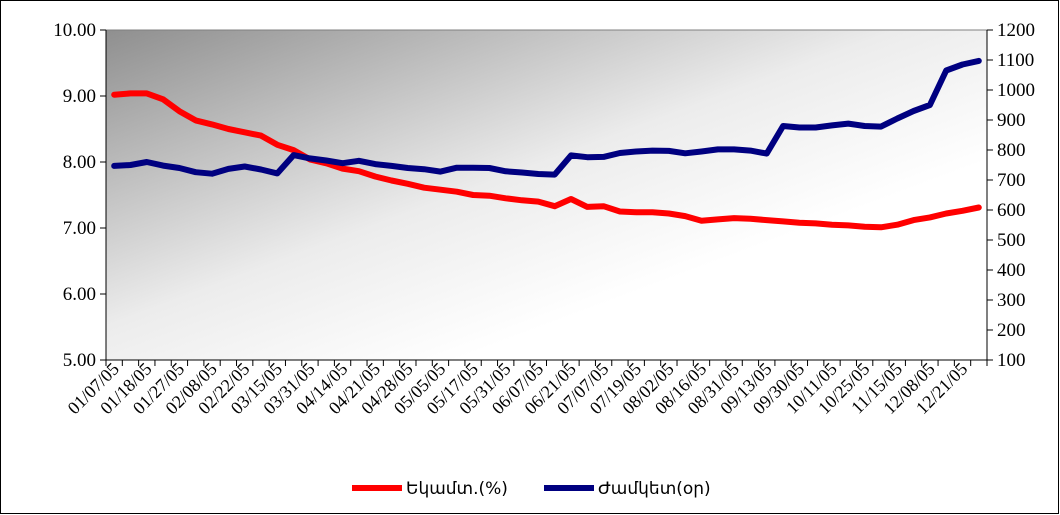 The image size is (1060, 515). I want to click on y-right-tick-label: 700, so click(1011, 180).